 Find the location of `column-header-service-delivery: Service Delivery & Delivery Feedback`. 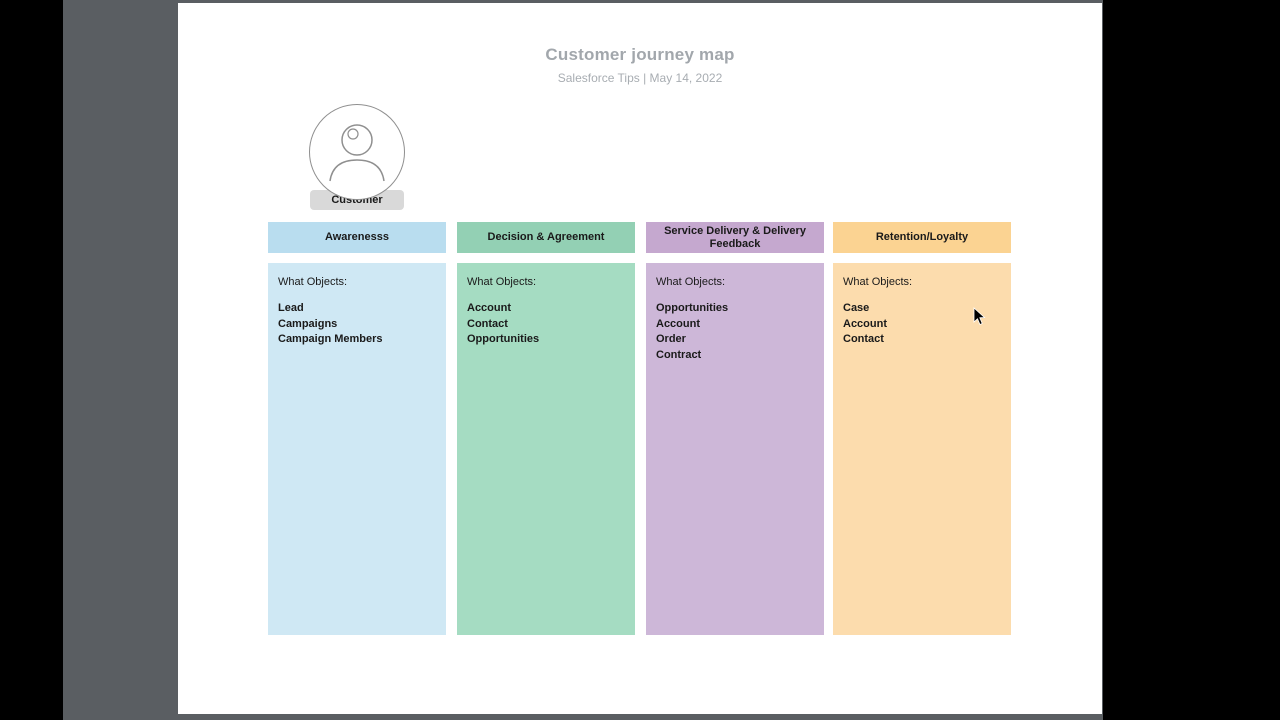

column-header-service-delivery: Service Delivery & Delivery Feedback is located at coordinates (735, 237).